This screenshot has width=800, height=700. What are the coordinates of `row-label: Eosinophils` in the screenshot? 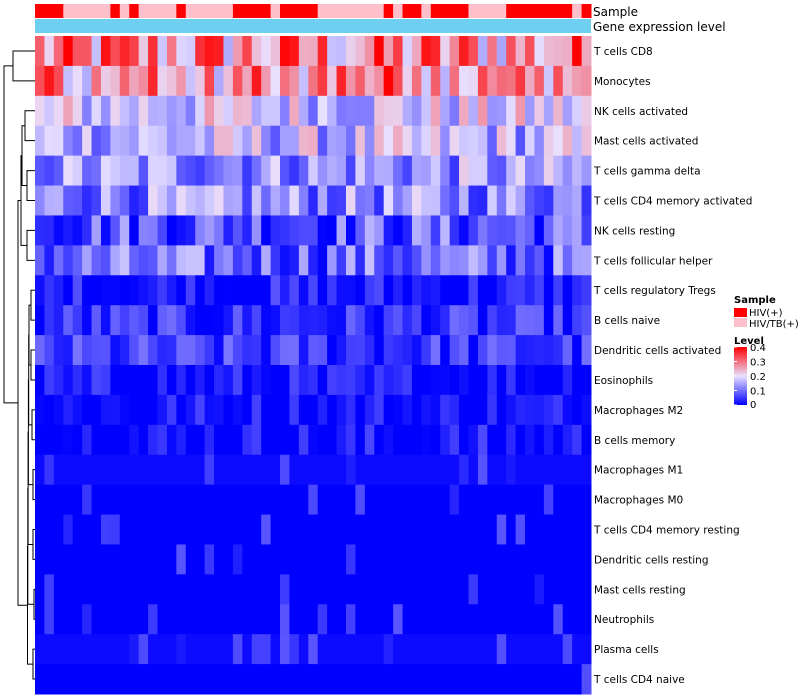 It's located at (623, 381).